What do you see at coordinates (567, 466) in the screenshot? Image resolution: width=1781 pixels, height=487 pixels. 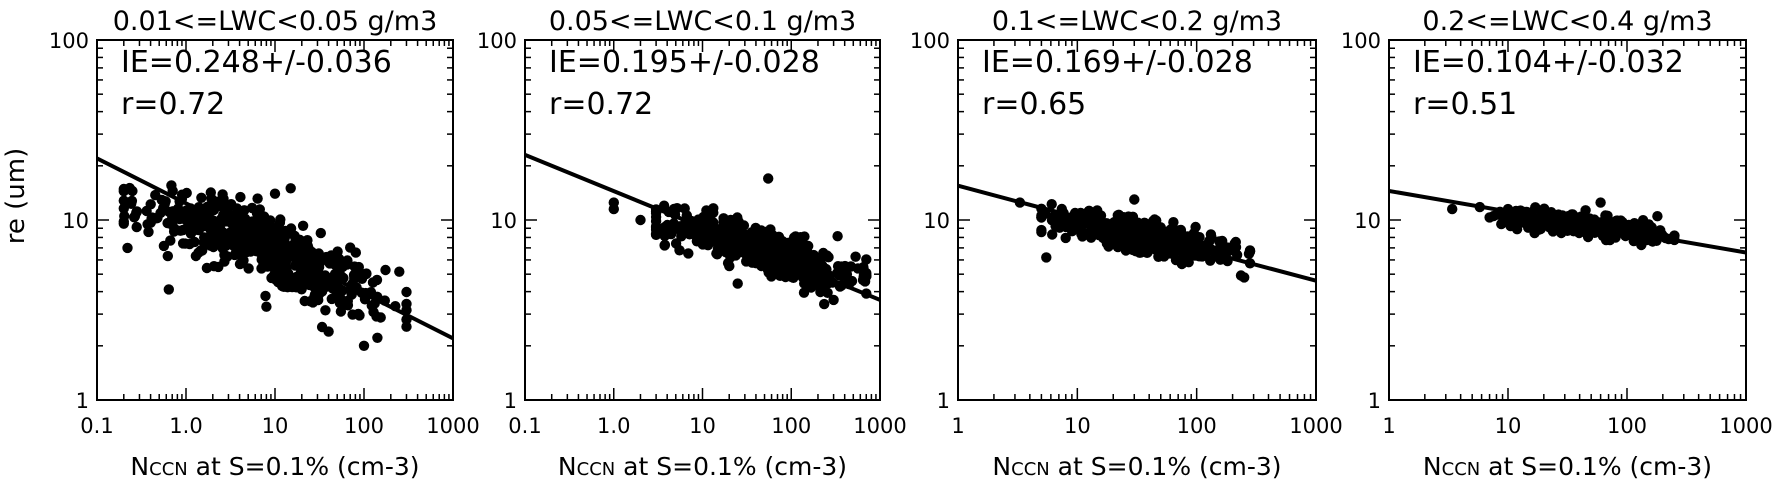 I see `x-axis-label-main: N` at bounding box center [567, 466].